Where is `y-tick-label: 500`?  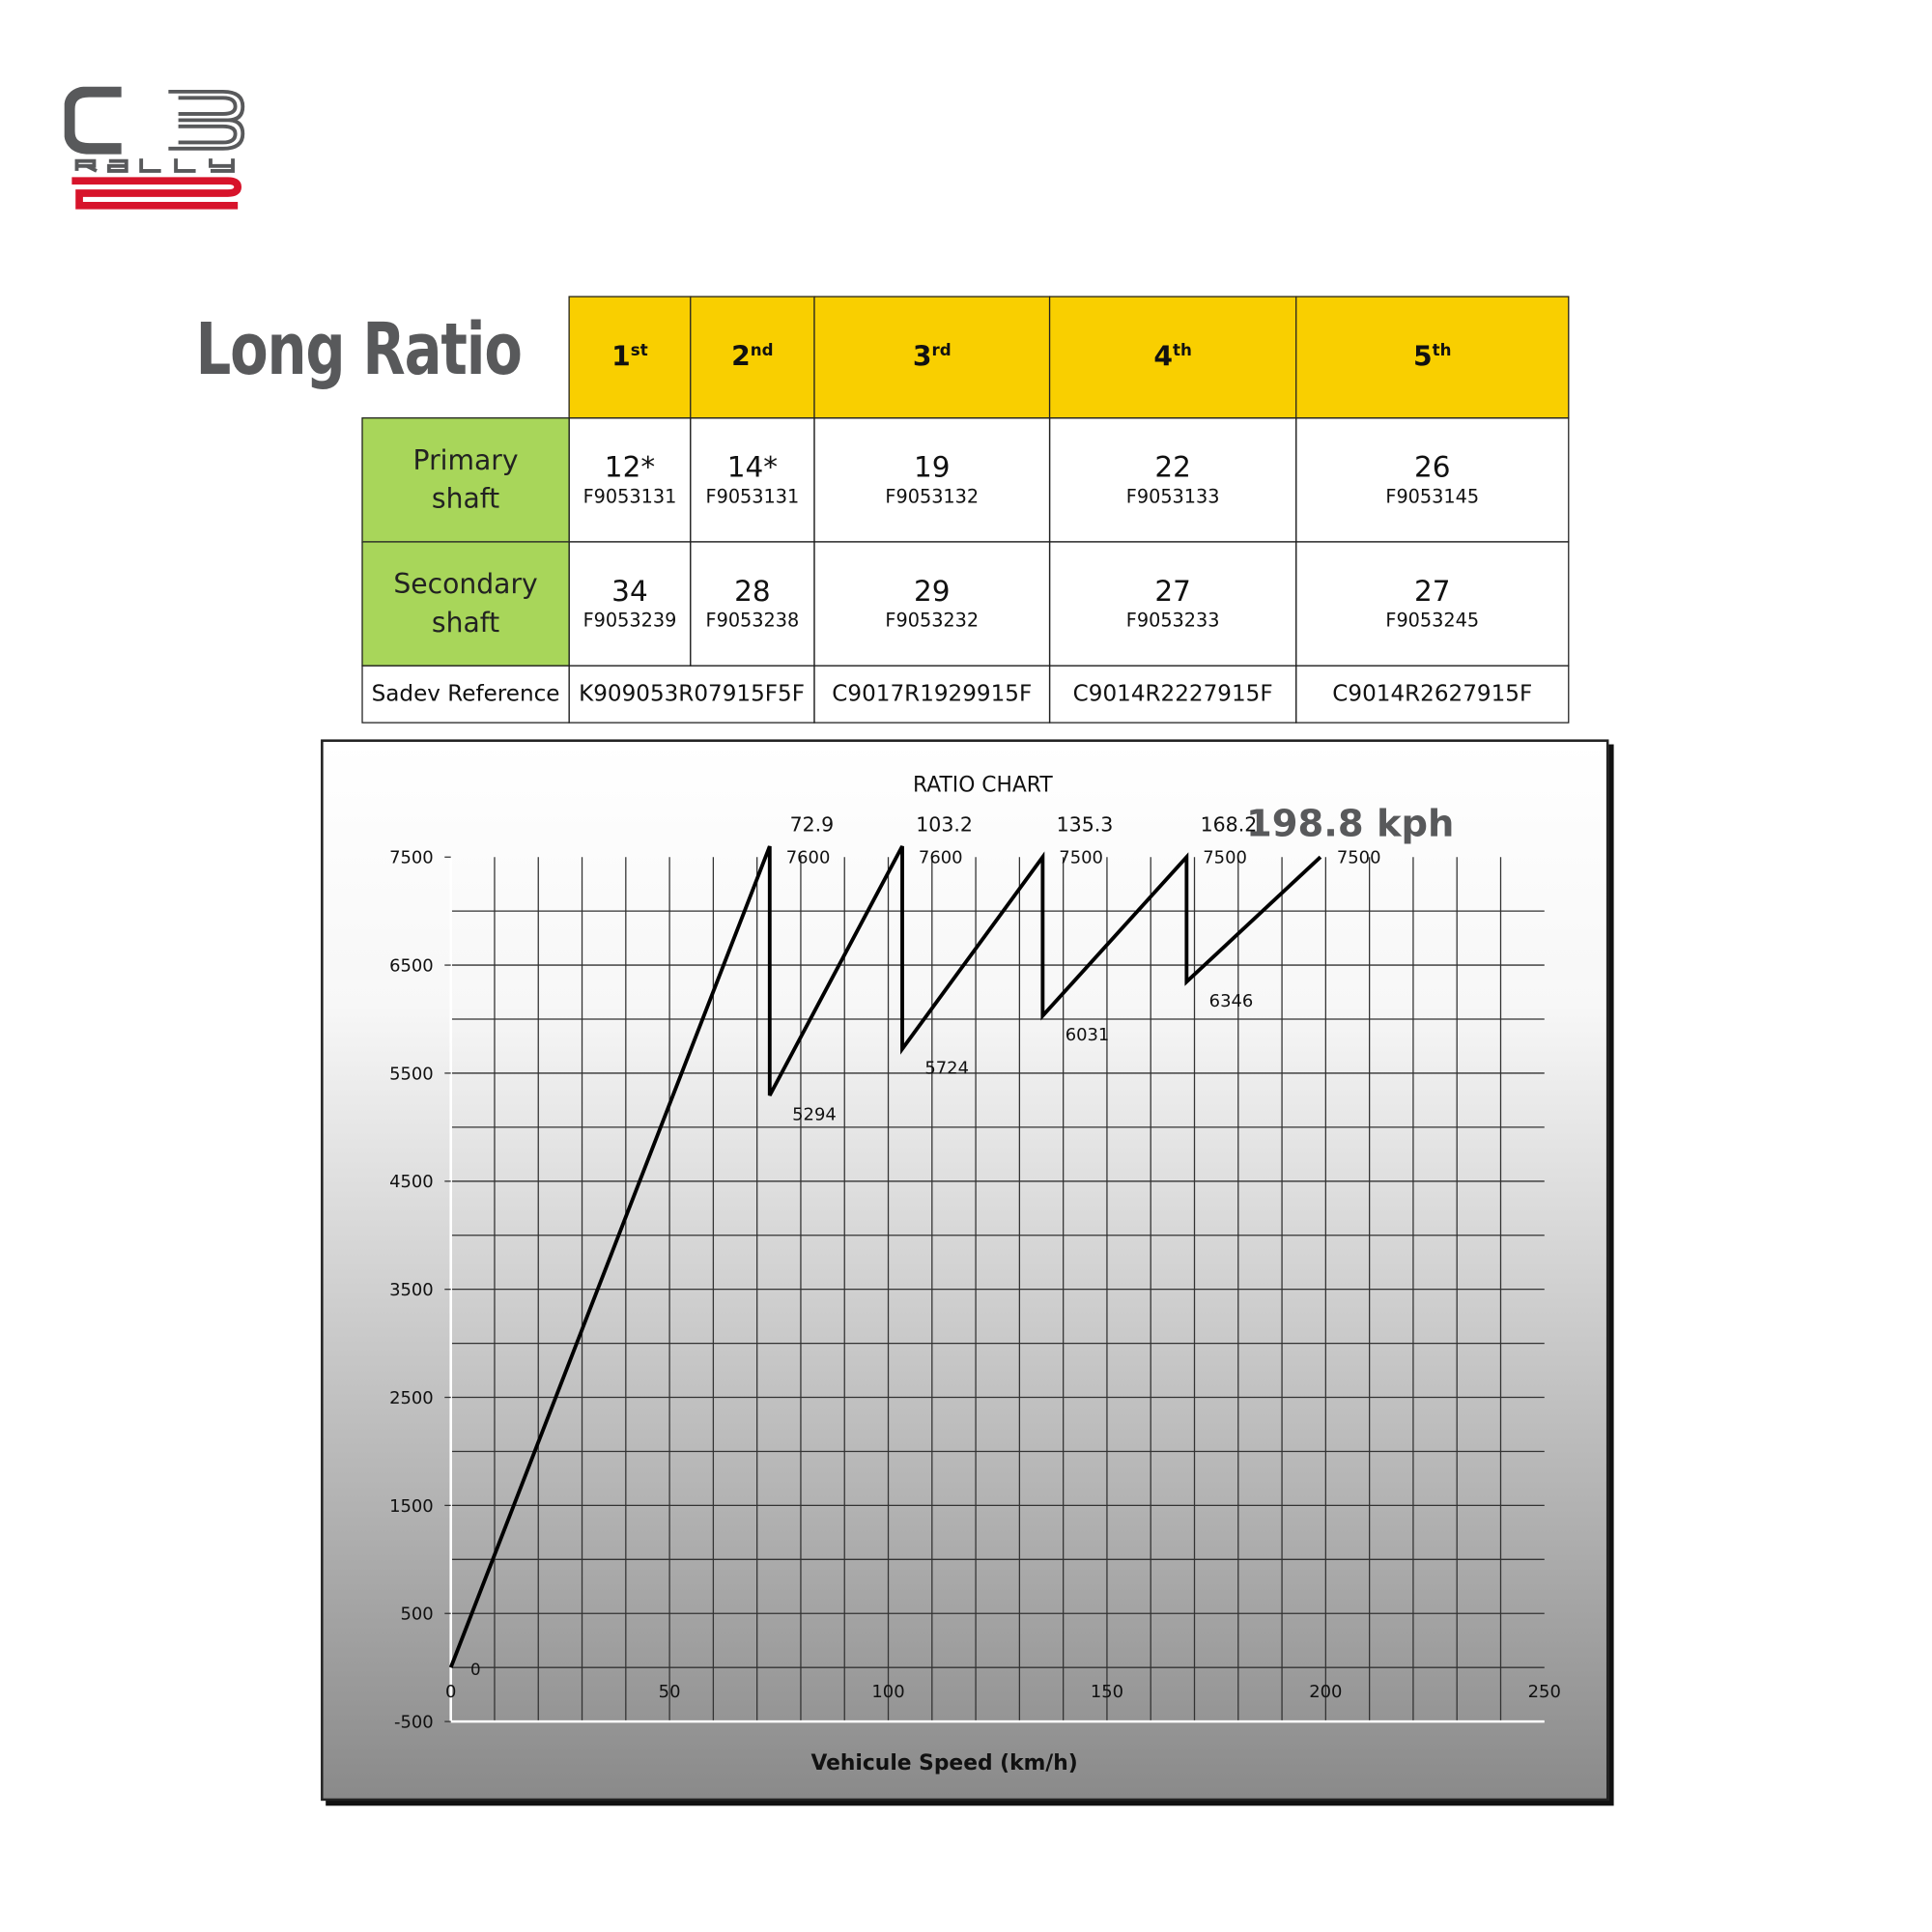
y-tick-label: 500 is located at coordinates (416, 1615).